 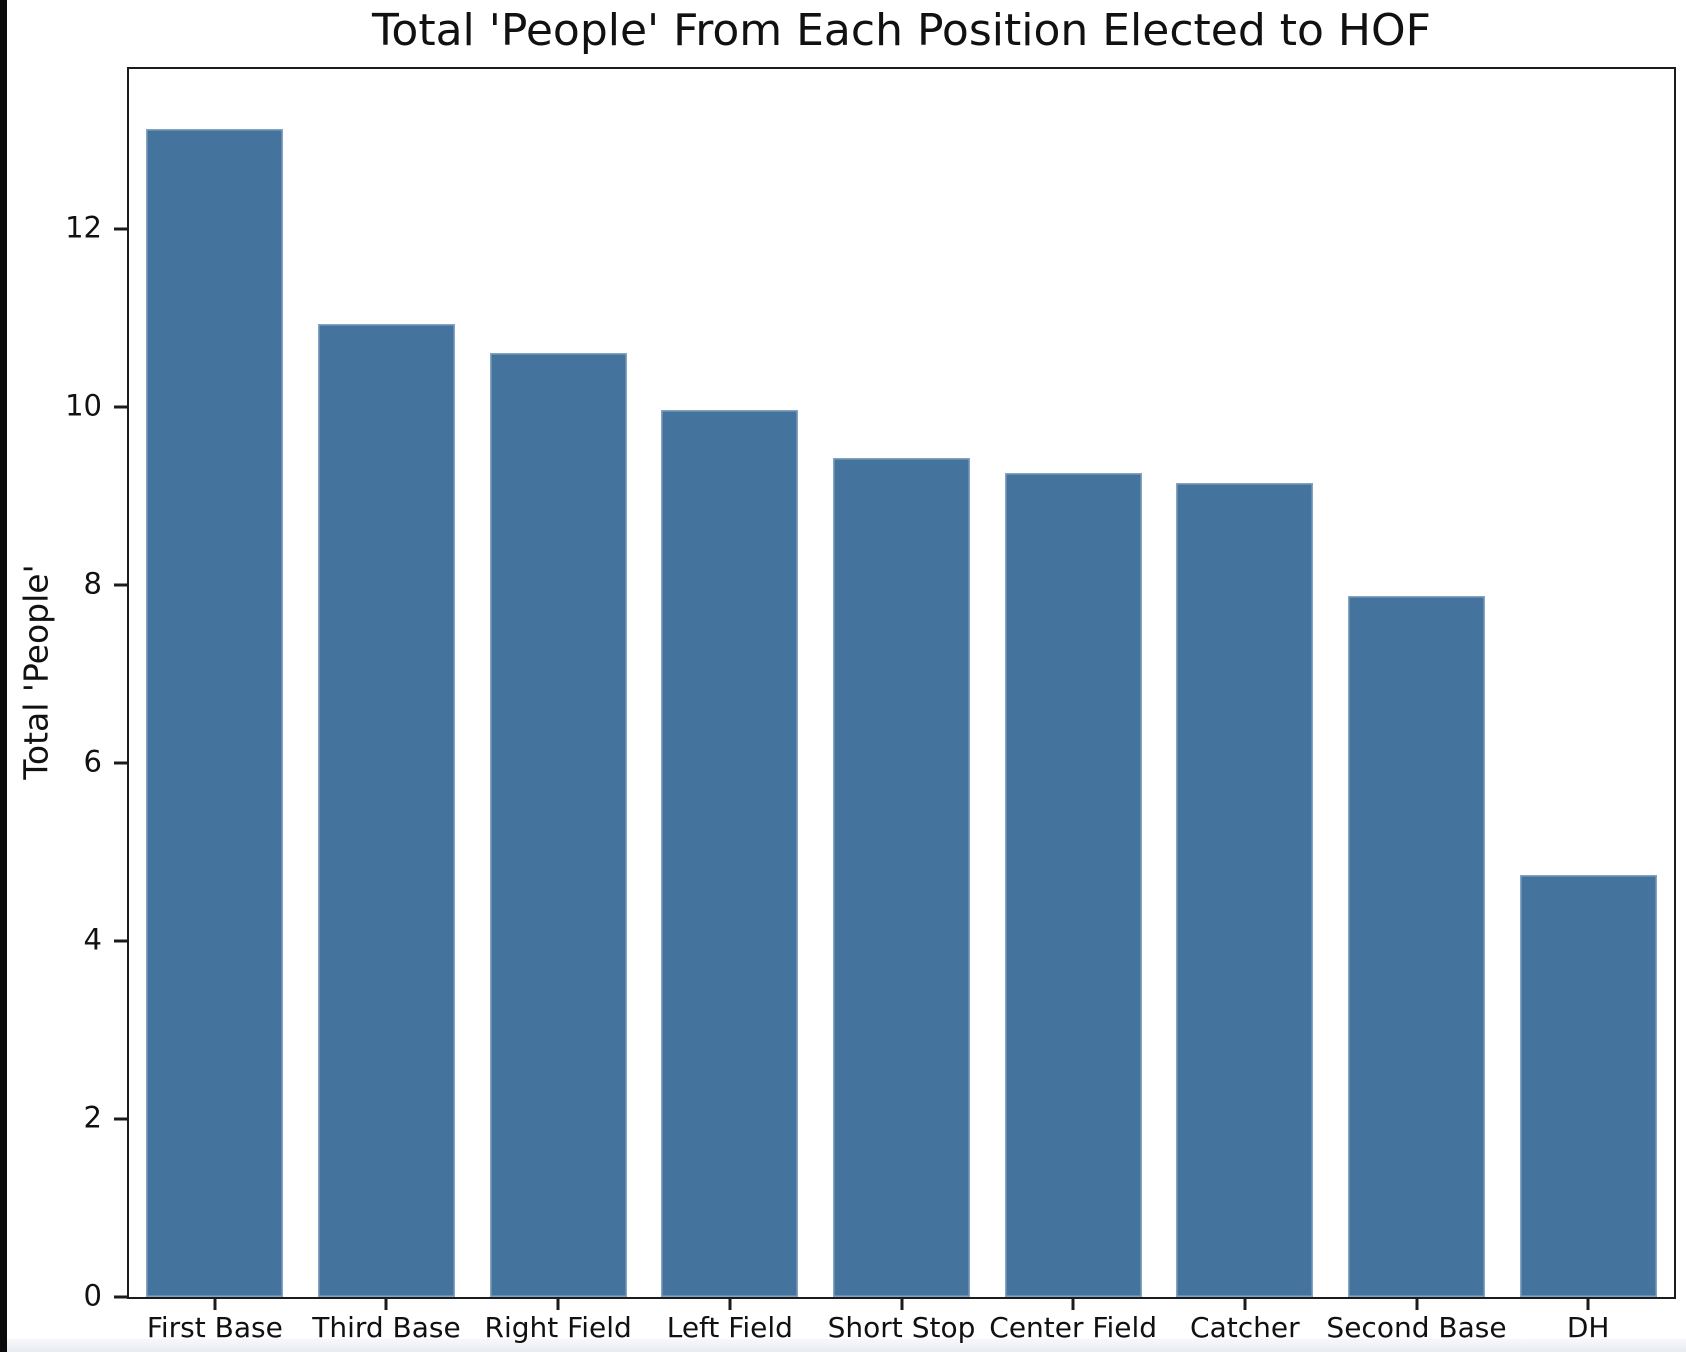 What do you see at coordinates (901, 877) in the screenshot?
I see `bar-short-stop` at bounding box center [901, 877].